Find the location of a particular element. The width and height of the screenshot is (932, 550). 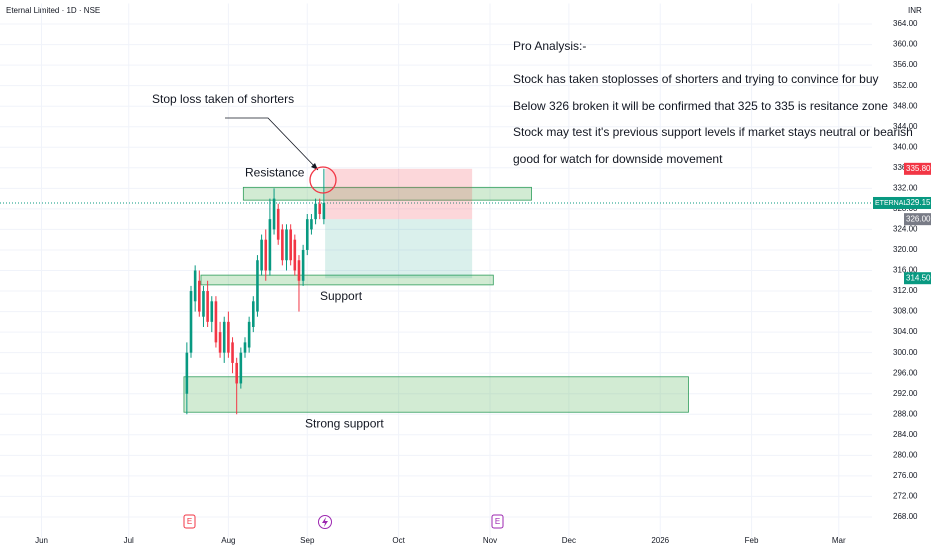

price-tag-label: 326.00 is located at coordinates (918, 218).